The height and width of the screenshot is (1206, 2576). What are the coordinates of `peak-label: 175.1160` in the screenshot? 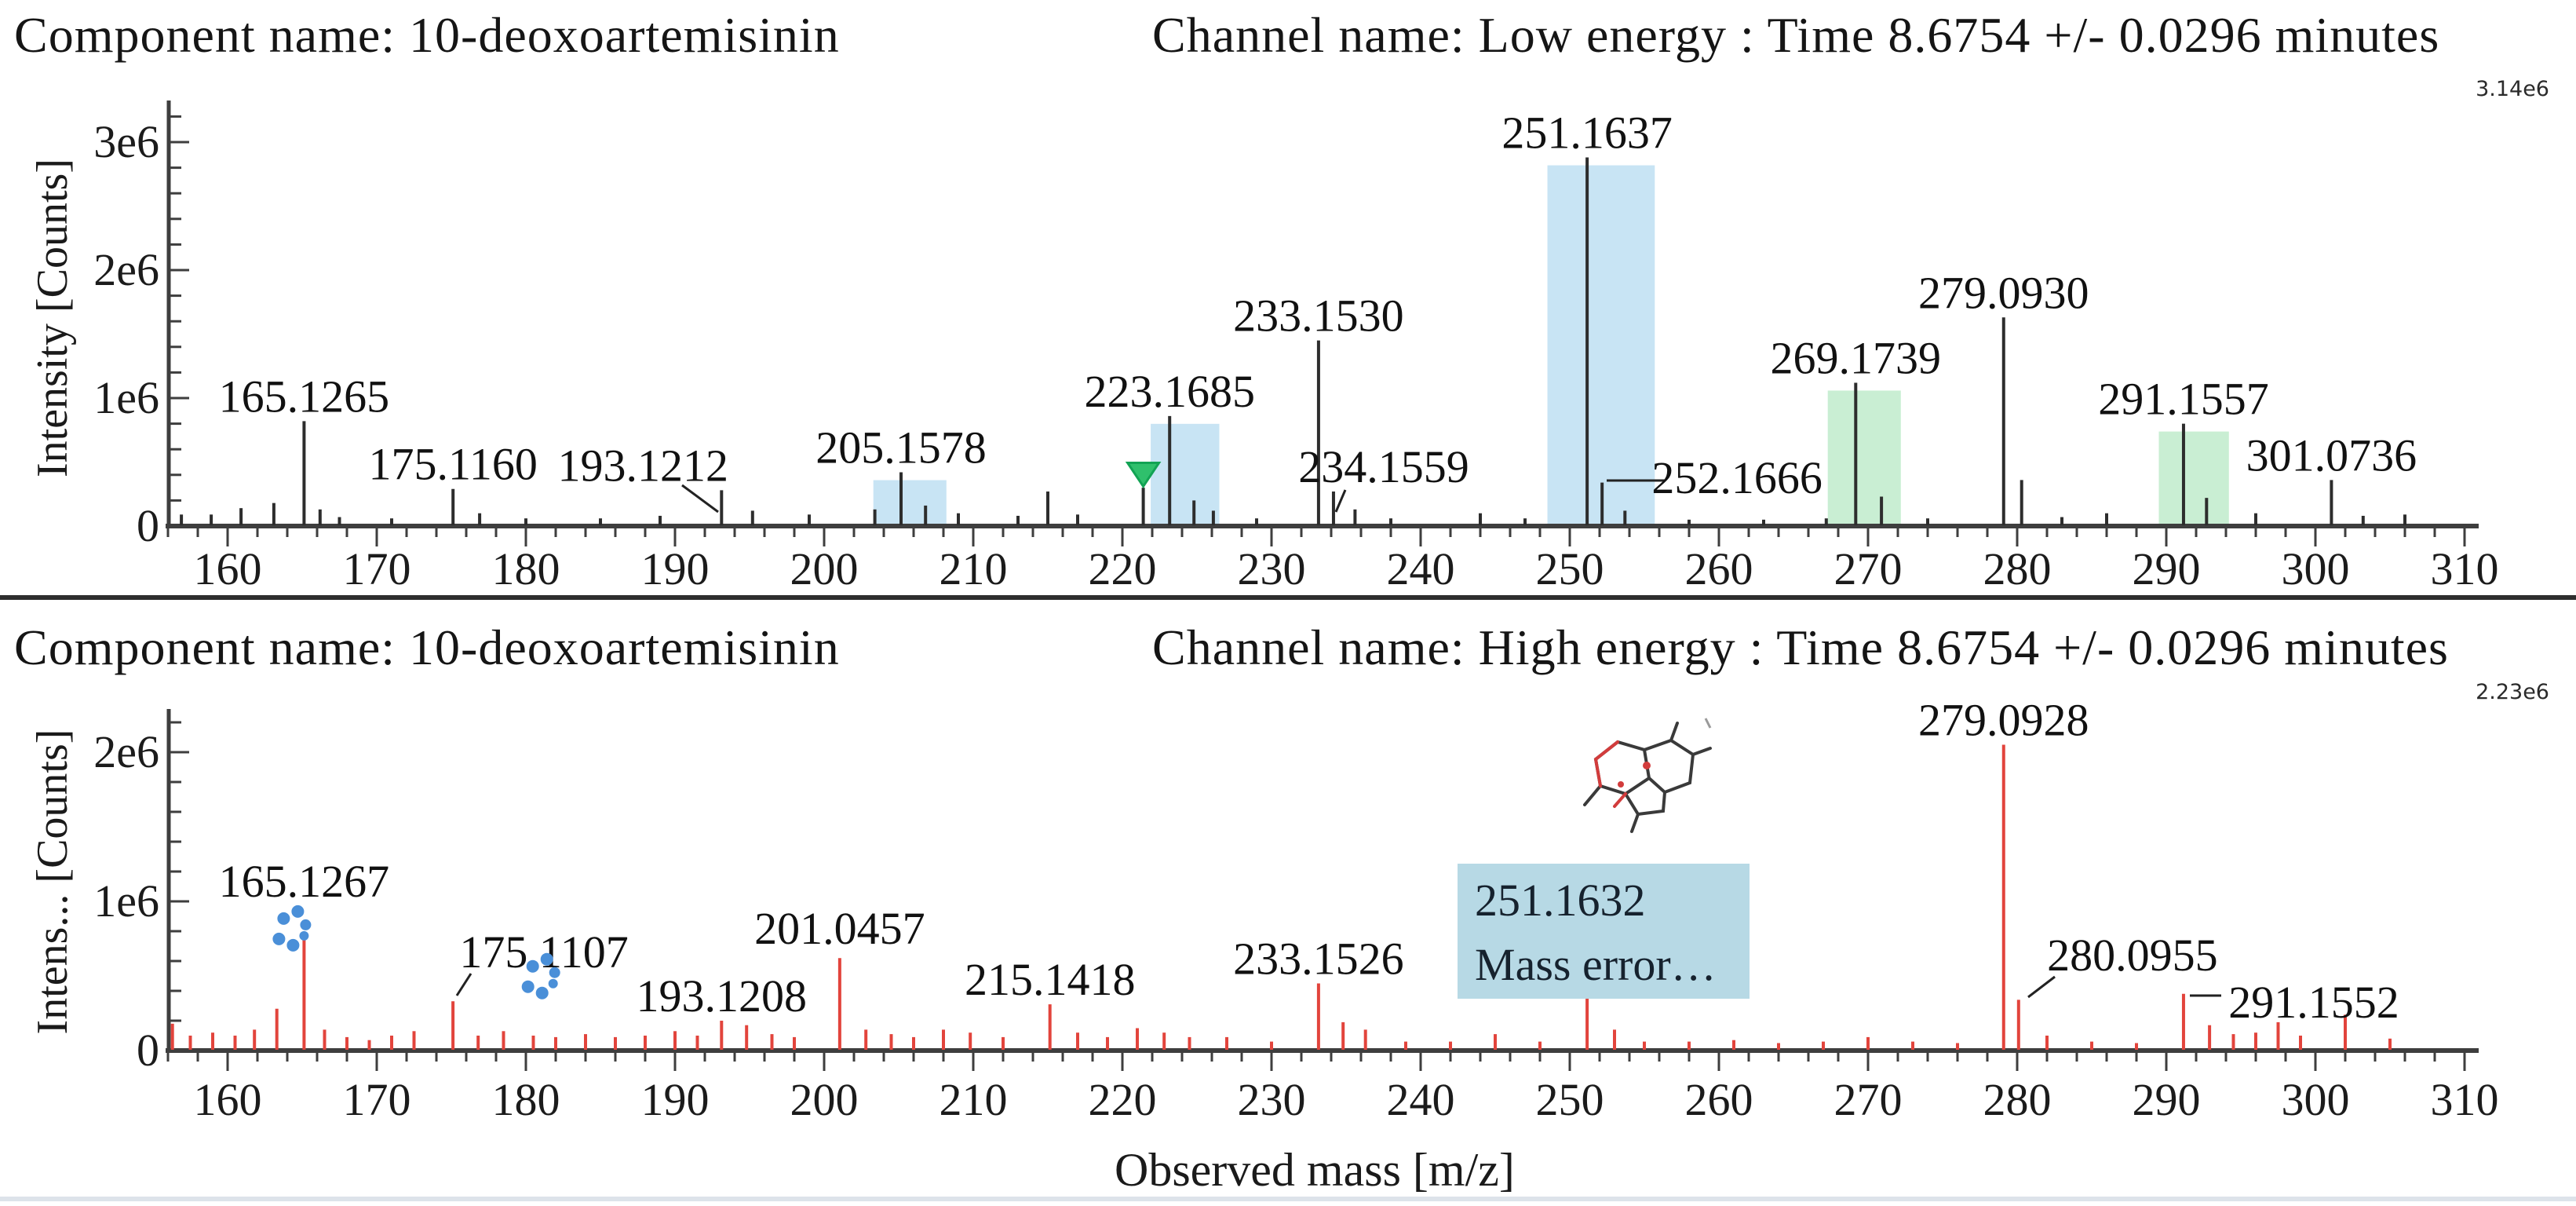 It's located at (453, 464).